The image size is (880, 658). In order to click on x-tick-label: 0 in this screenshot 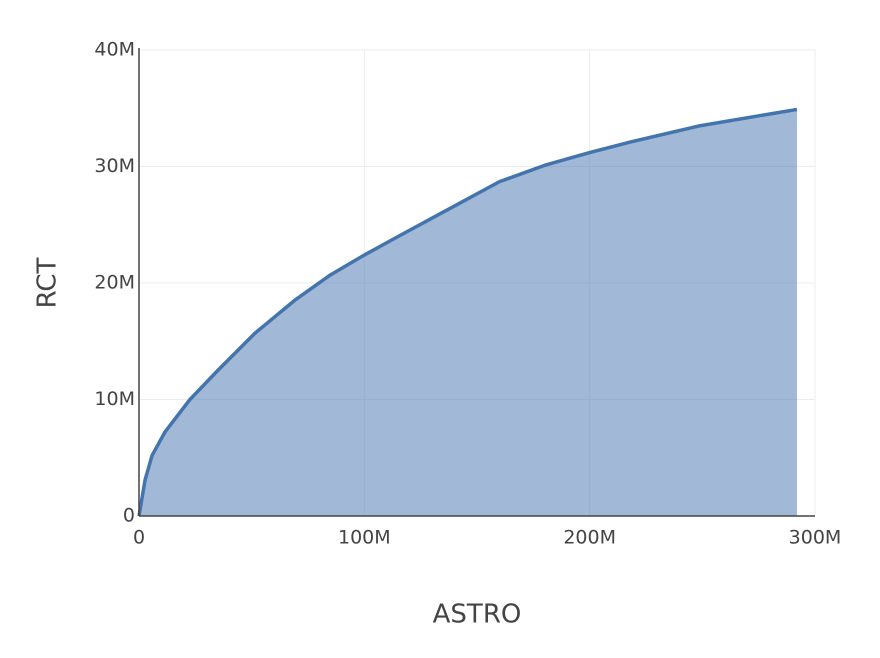, I will do `click(139, 538)`.